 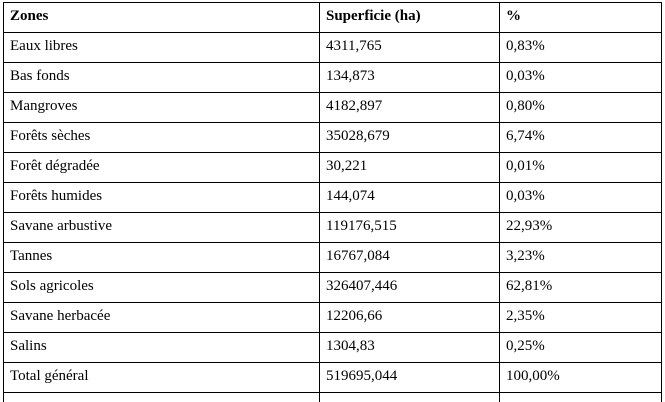 What do you see at coordinates (161, 17) in the screenshot?
I see `col-header-zones: Zones` at bounding box center [161, 17].